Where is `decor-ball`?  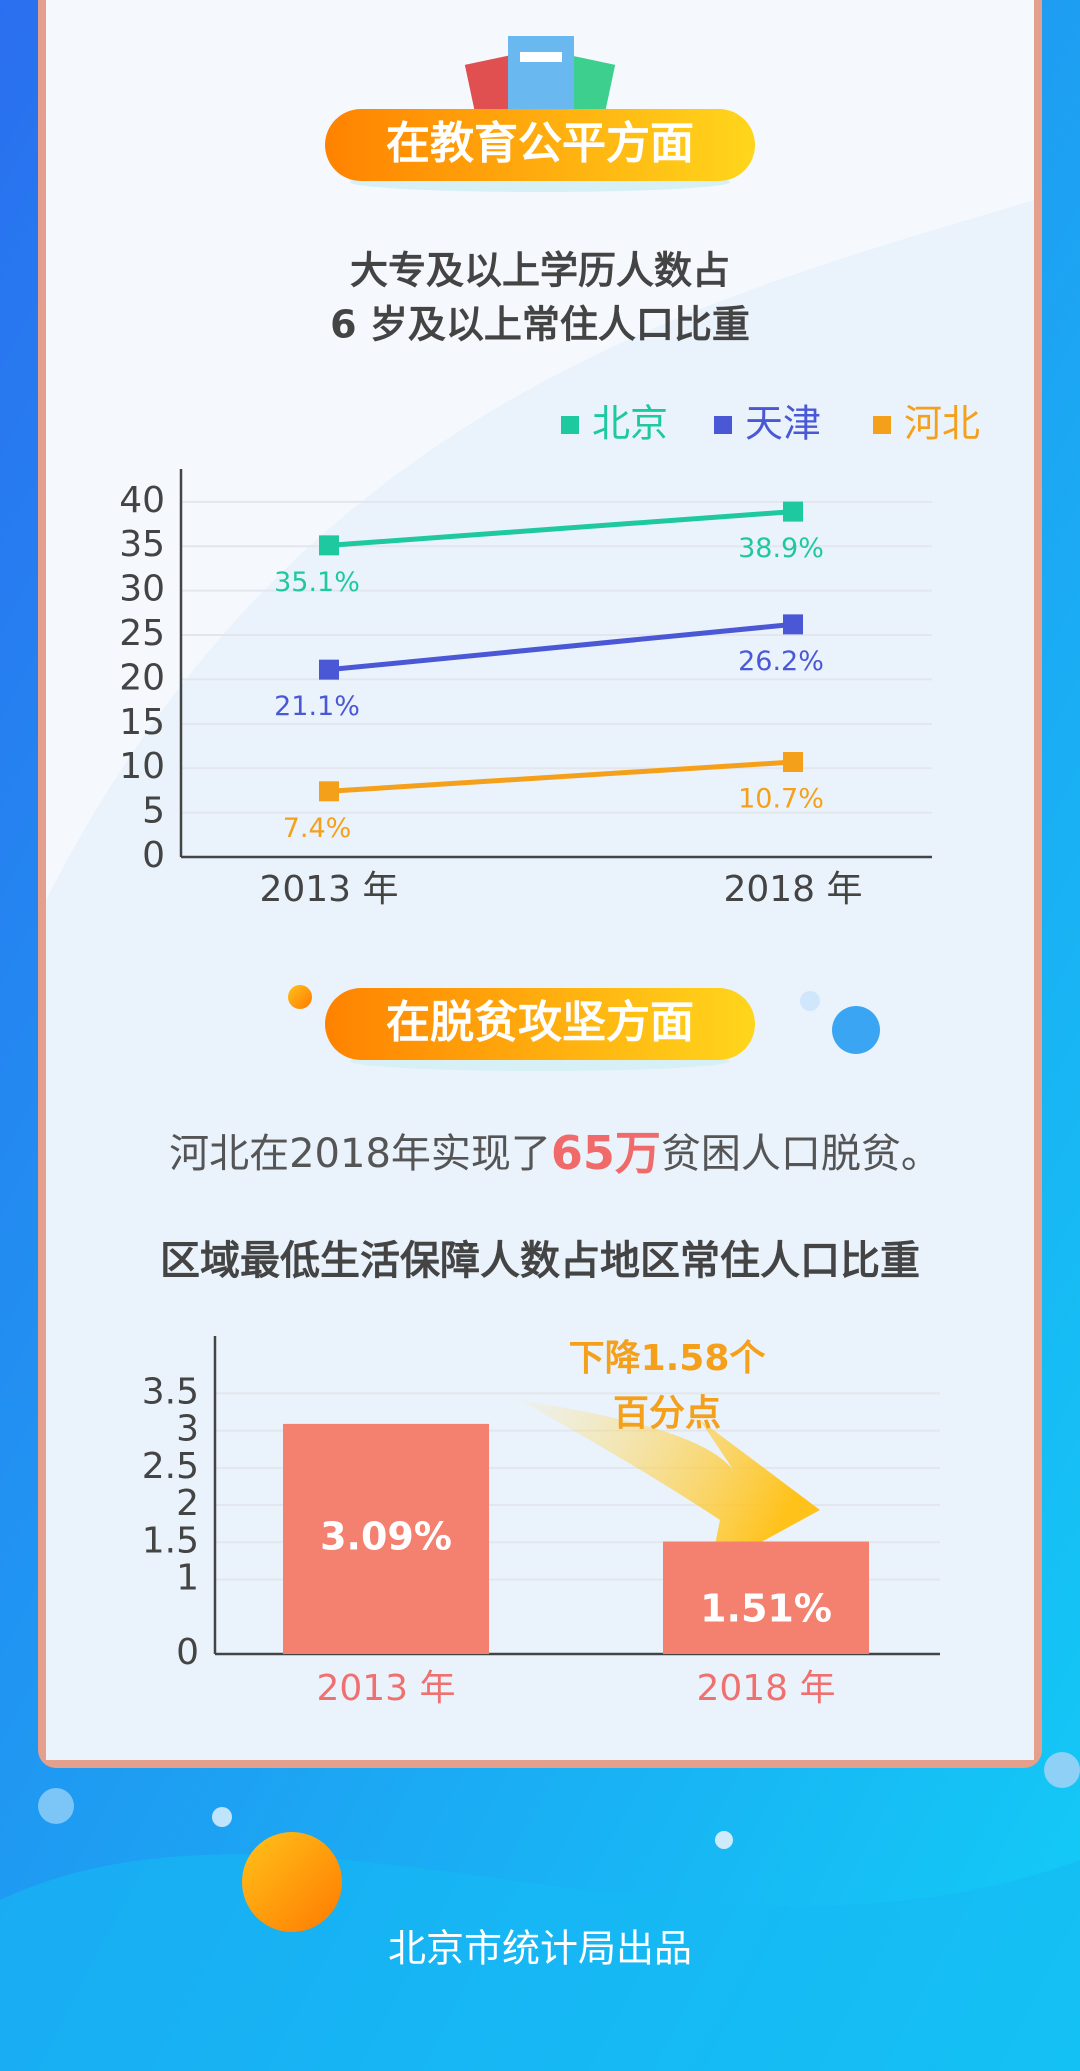 decor-ball is located at coordinates (292, 1882).